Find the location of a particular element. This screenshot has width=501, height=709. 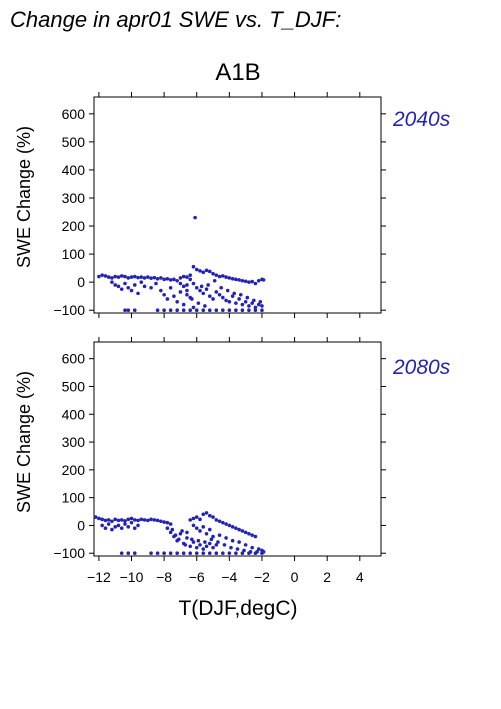

period-label: 2040s is located at coordinates (421, 119).